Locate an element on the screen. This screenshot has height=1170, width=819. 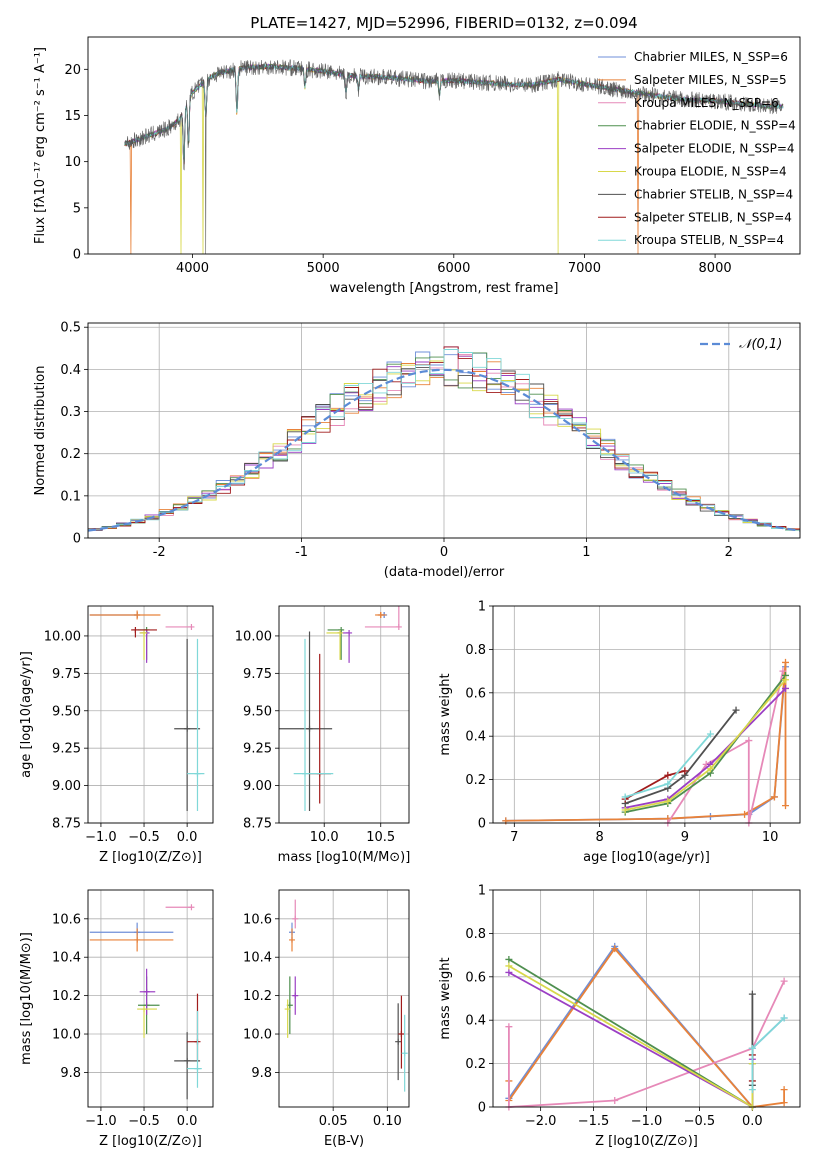
y-tick-label: 9.50 is located at coordinates (66, 711).